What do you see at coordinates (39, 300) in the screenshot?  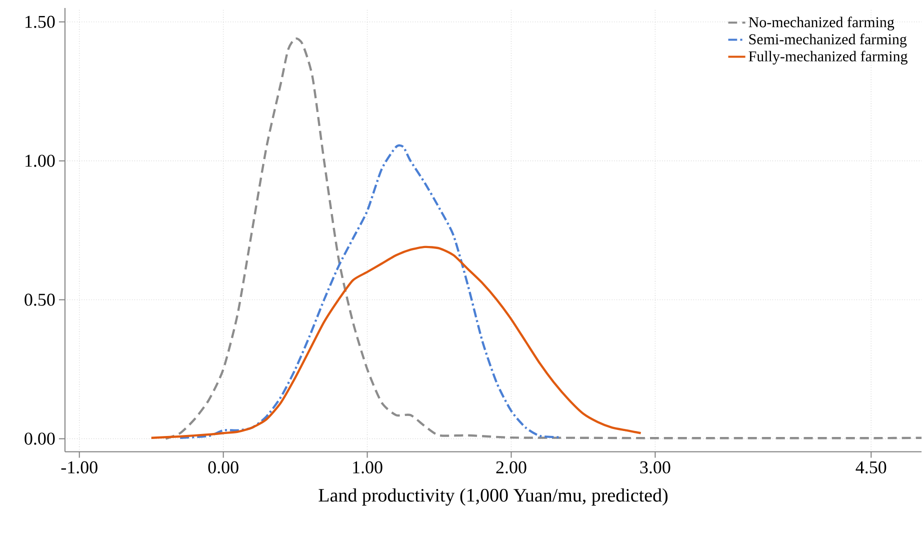 I see `y-tick-label: 0.50` at bounding box center [39, 300].